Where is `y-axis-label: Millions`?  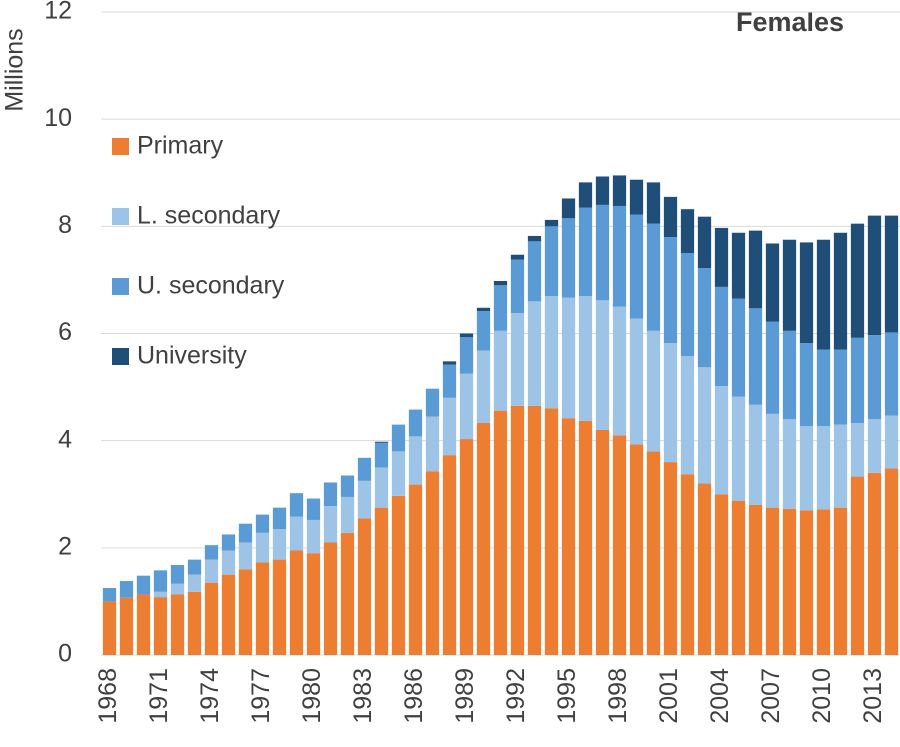 y-axis-label: Millions is located at coordinates (15, 69).